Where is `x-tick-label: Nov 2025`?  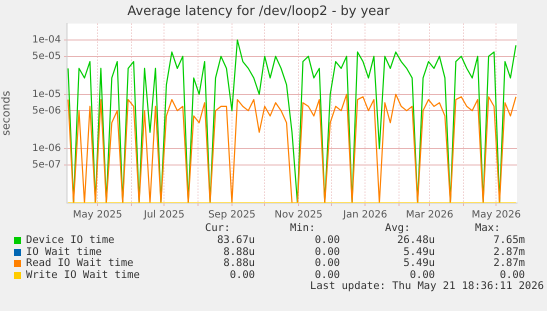
x-tick-label: Nov 2025 is located at coordinates (298, 215).